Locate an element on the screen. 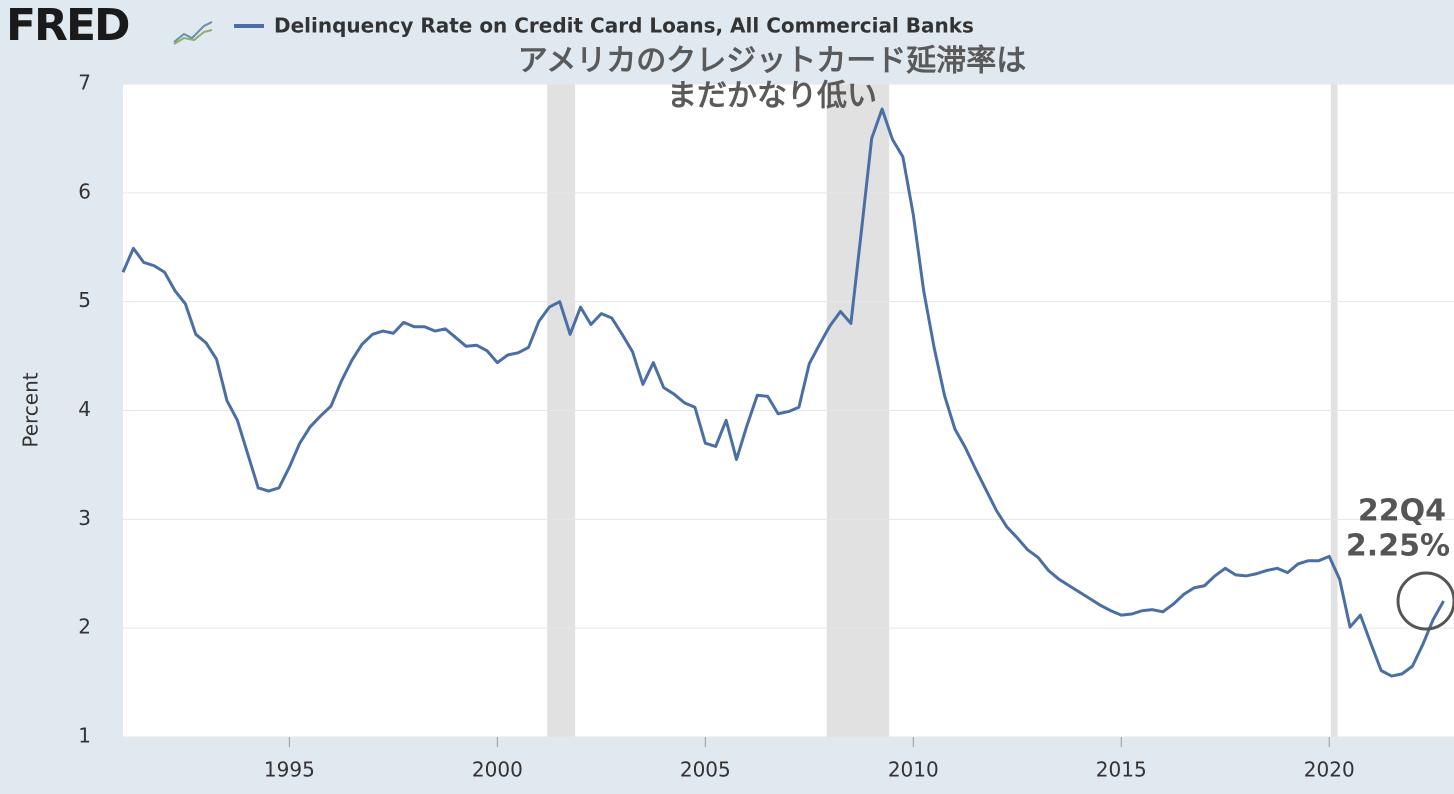  y-axis-label: Percent is located at coordinates (31, 409).